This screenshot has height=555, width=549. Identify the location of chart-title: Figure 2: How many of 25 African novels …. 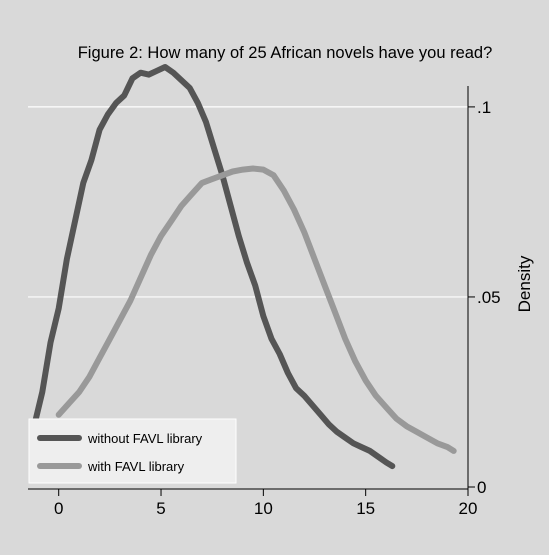
(285, 53).